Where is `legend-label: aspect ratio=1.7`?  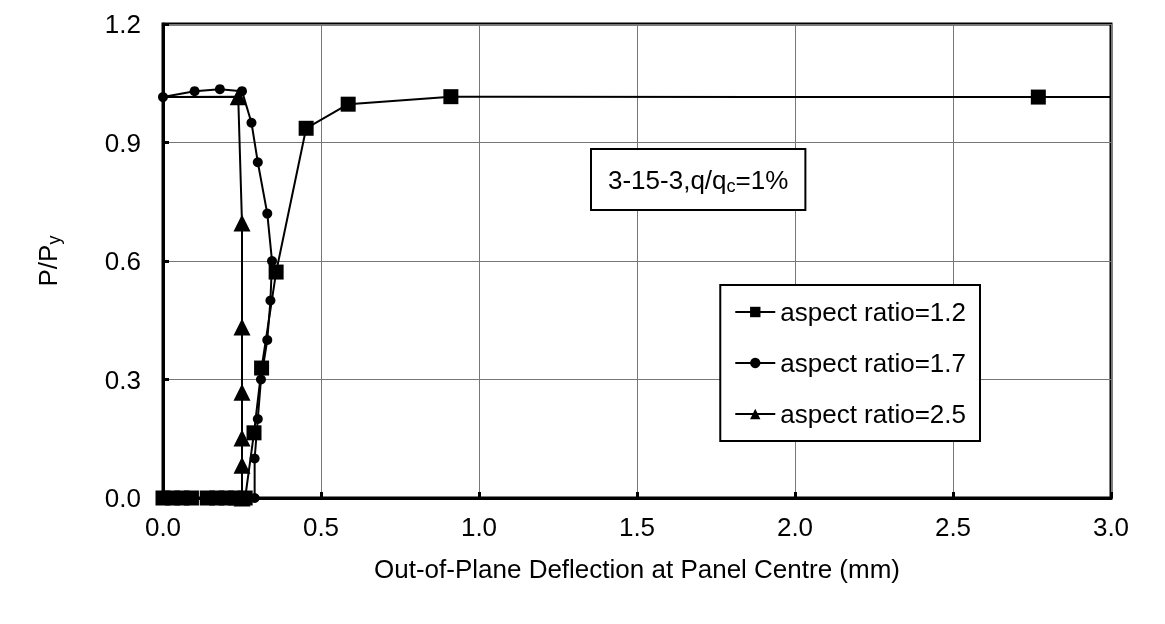
legend-label: aspect ratio=1.7 is located at coordinates (873, 363).